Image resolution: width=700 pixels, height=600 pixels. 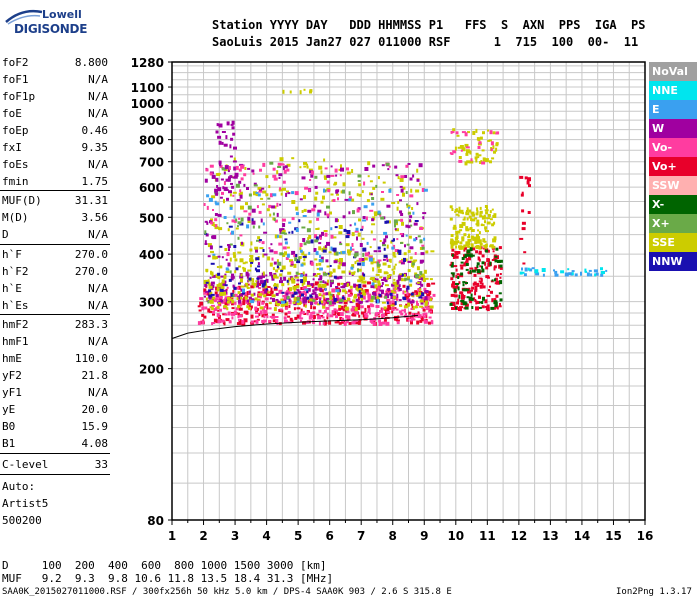 What do you see at coordinates (673, 147) in the screenshot?
I see `legend-item-vo-minus: Vo-` at bounding box center [673, 147].